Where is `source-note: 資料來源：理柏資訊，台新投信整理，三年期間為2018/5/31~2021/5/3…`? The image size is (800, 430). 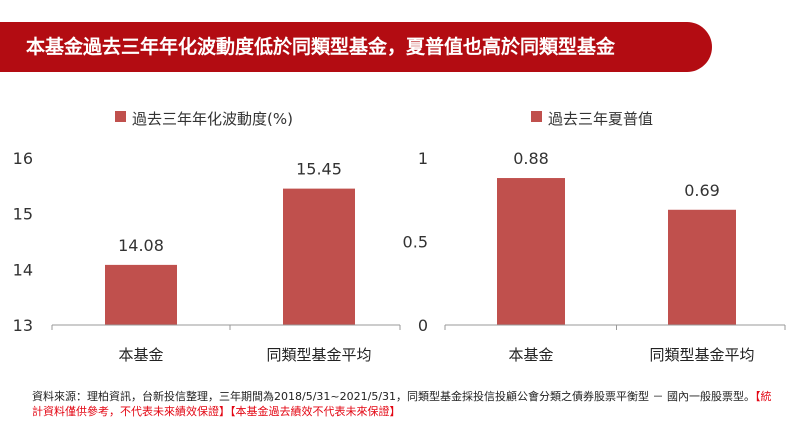
source-note: 資料來源：理柏資訊，台新投信整理，三年期間為2018/5/31~2021/5/3… is located at coordinates (394, 396).